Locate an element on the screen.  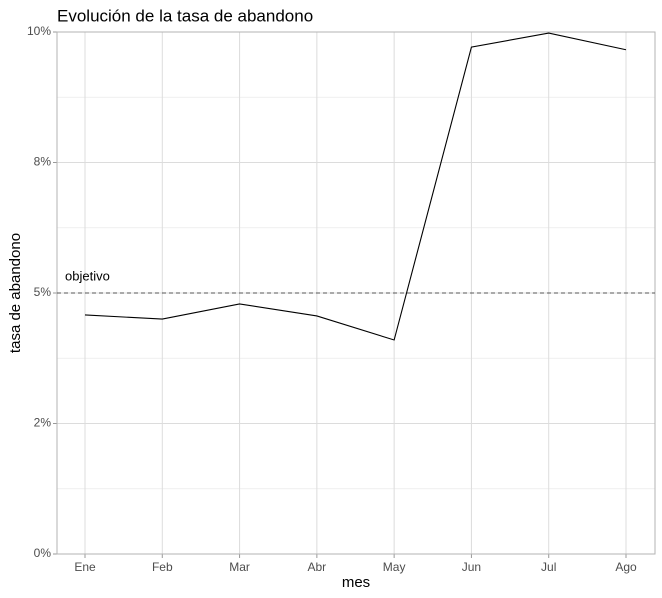
x-tick-label: Ago is located at coordinates (626, 567).